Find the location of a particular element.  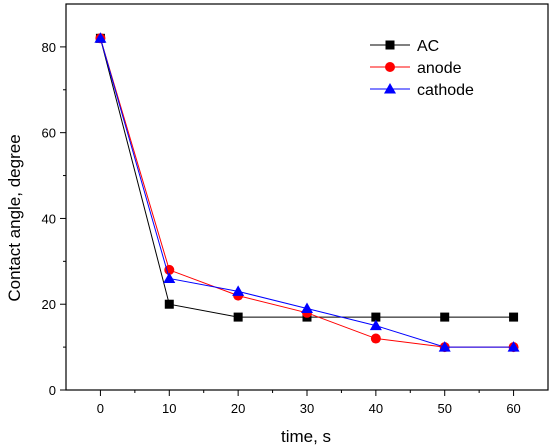

y-axis-label: Contact angle, degree is located at coordinates (14, 217).